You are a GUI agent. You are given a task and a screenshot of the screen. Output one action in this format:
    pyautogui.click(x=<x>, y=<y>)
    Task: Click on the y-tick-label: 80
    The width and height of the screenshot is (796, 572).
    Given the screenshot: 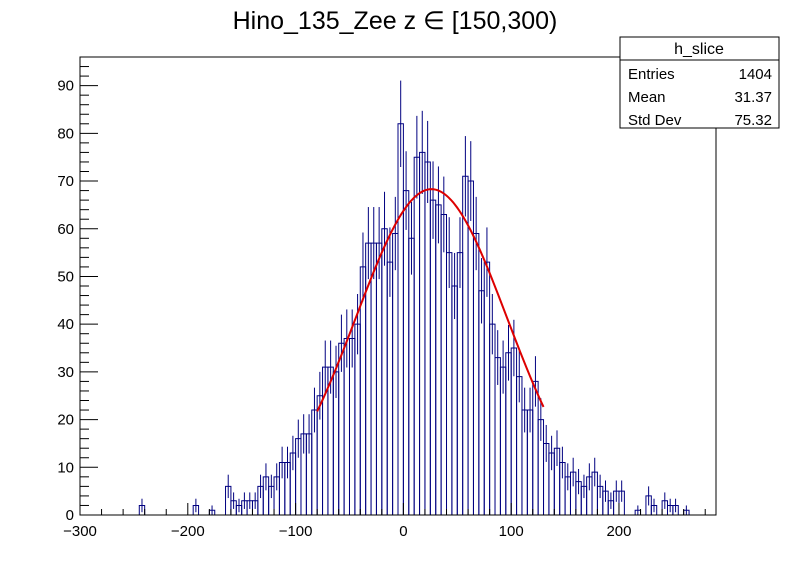 What is the action you would take?
    pyautogui.click(x=65, y=133)
    